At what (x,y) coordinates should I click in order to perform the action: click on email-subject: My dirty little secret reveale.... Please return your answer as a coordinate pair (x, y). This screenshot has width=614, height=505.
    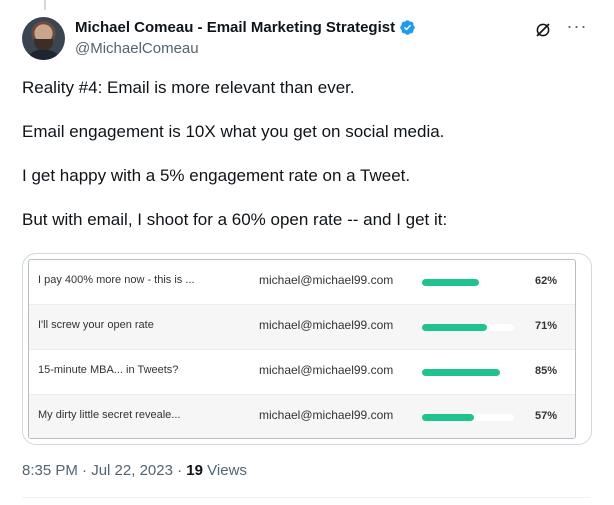
    Looking at the image, I should click on (109, 415).